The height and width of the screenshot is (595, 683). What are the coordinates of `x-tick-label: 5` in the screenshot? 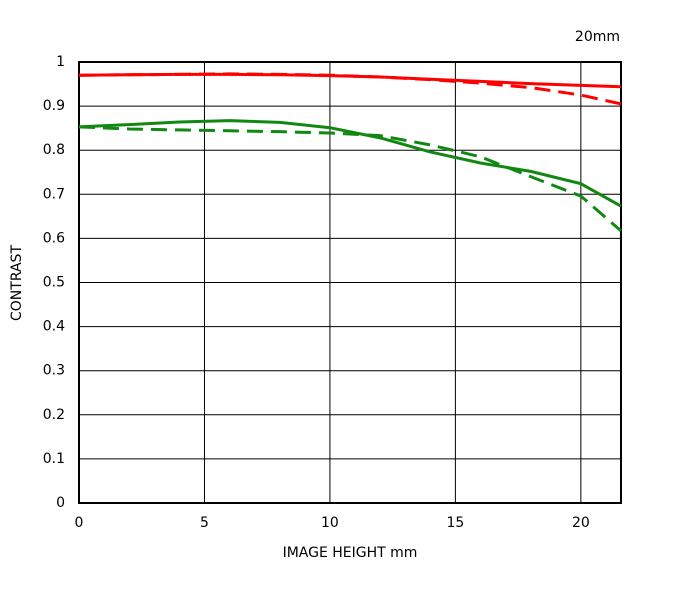 It's located at (204, 523).